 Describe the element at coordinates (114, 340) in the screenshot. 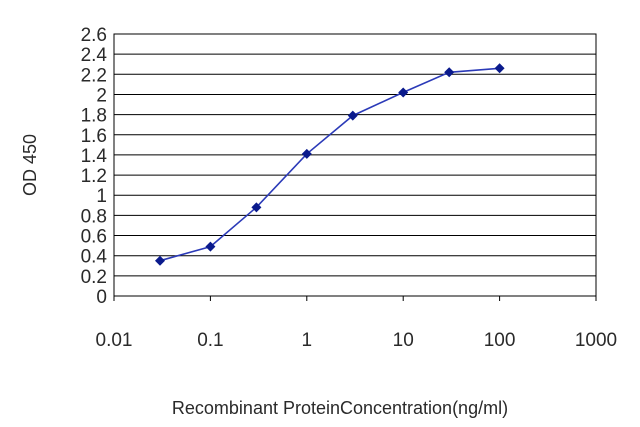

I see `x-tick-label: 0.01` at that location.